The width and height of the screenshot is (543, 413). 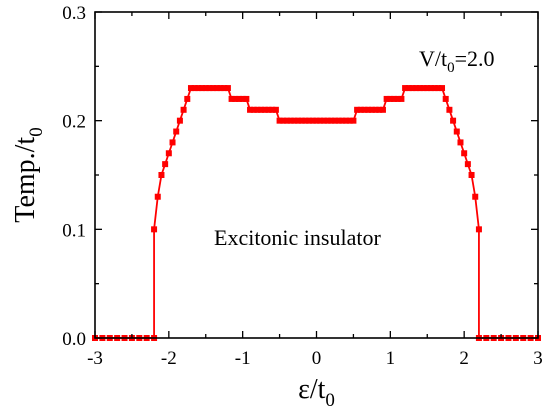 What do you see at coordinates (243, 358) in the screenshot?
I see `x-tick-label: -1` at bounding box center [243, 358].